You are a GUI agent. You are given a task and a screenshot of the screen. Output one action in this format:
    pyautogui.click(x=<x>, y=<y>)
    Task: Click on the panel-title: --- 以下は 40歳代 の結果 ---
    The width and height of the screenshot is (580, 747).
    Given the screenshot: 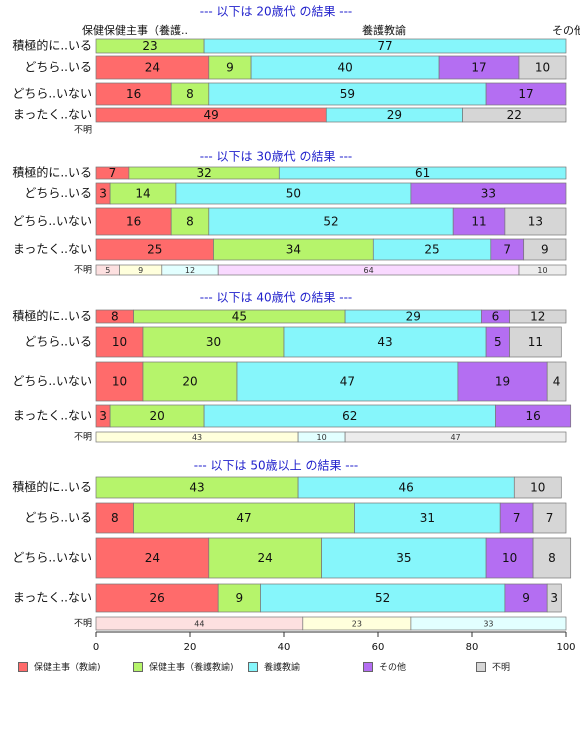 What is the action you would take?
    pyautogui.click(x=276, y=298)
    